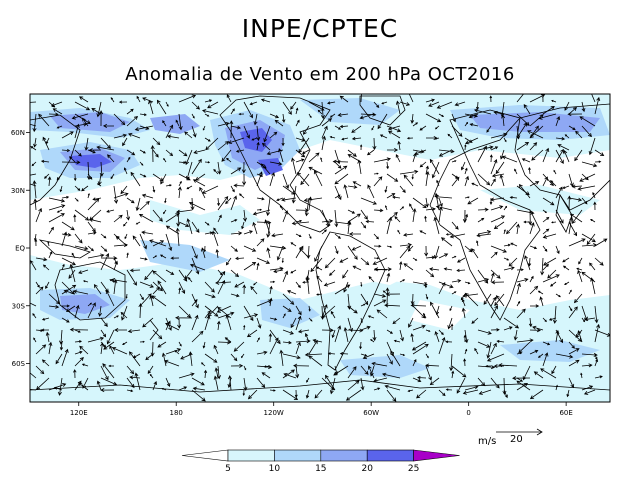  Describe the element at coordinates (436, 455) in the screenshot. I see `colorbar-high-cap` at that location.